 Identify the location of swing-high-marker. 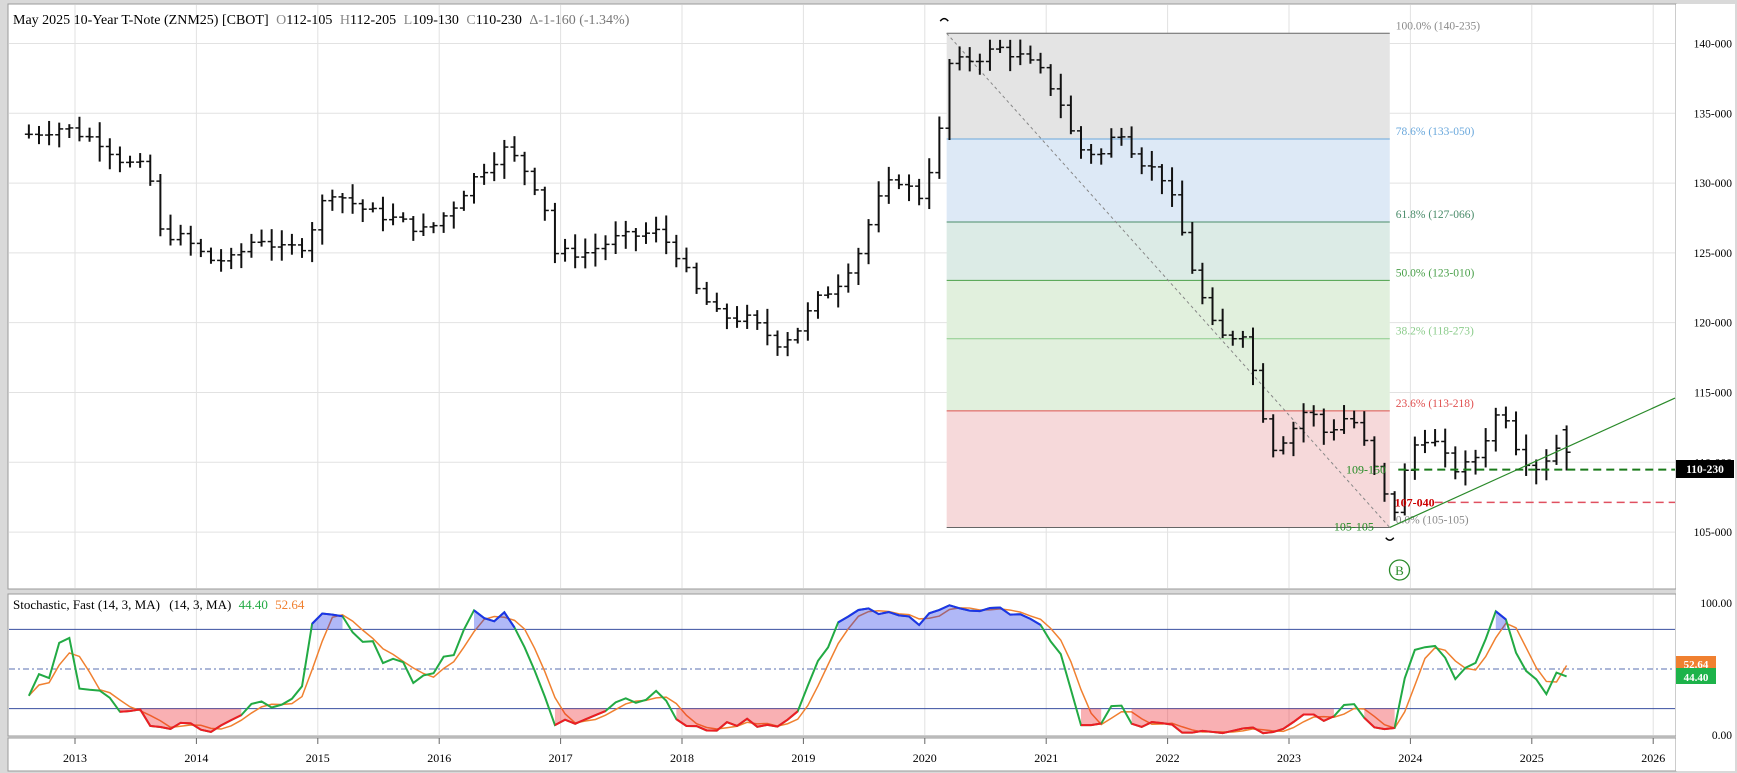
(944, 19).